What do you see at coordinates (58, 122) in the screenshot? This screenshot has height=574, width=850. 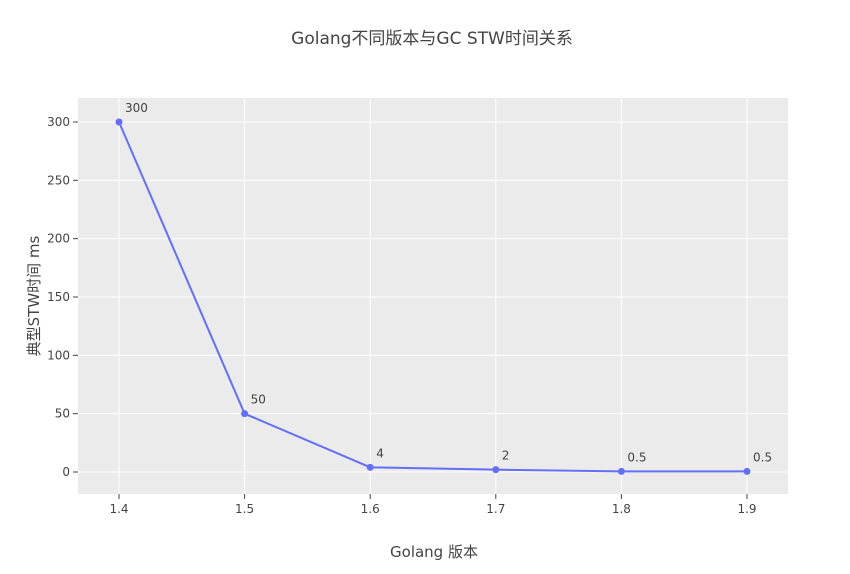 I see `y-tick-label: 300` at bounding box center [58, 122].